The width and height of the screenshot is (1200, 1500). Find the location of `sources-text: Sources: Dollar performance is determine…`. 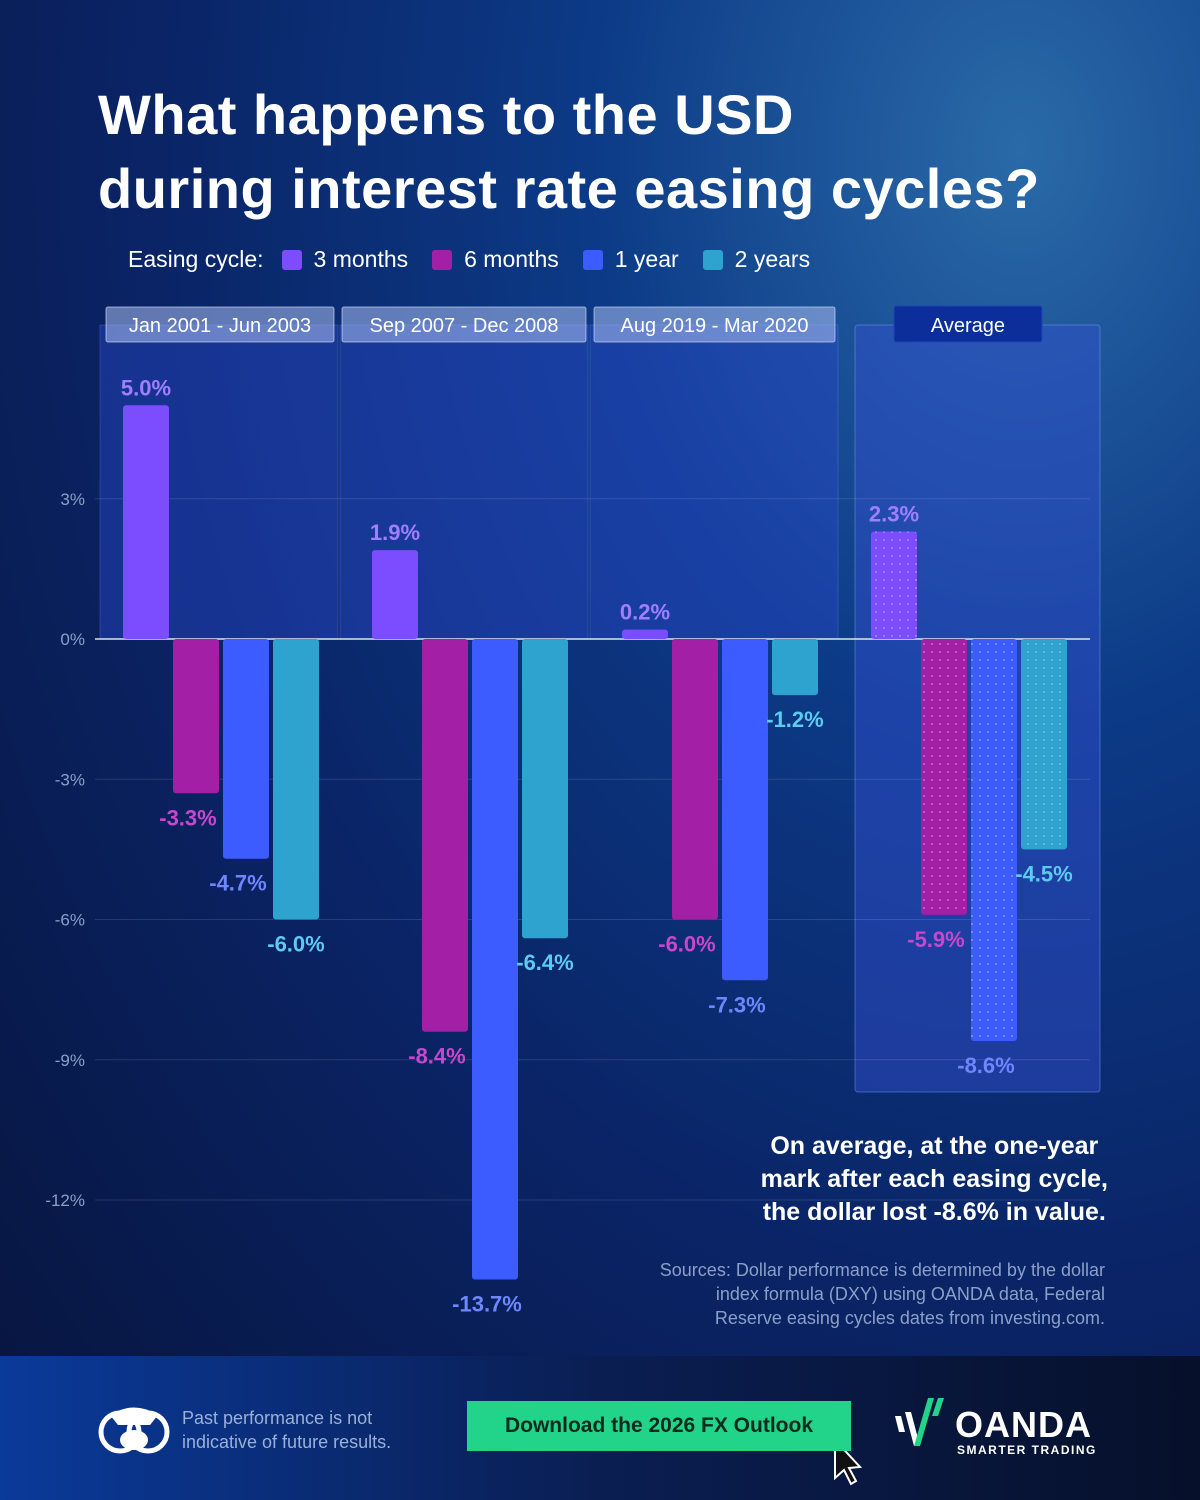

sources-text: Sources: Dollar performance is determine… is located at coordinates (882, 1294).